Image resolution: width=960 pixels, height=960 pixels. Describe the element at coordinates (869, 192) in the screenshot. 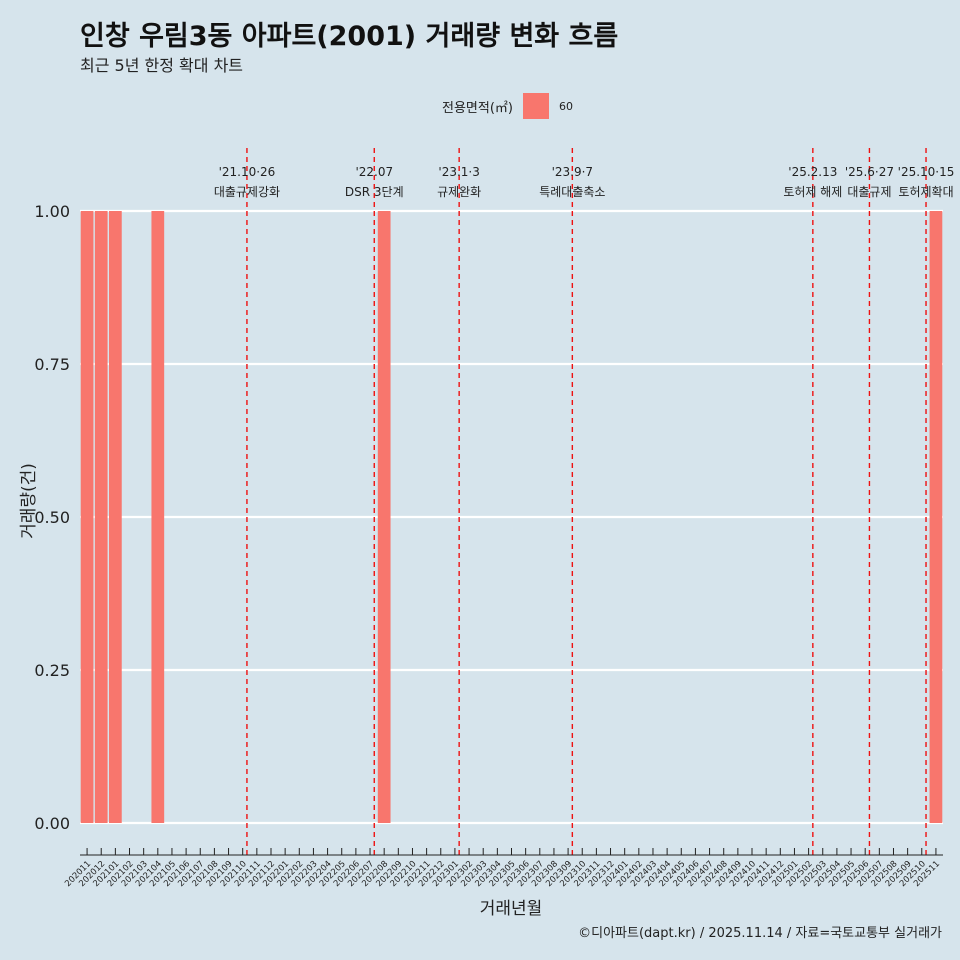

I see `event-label: 대출규제` at that location.